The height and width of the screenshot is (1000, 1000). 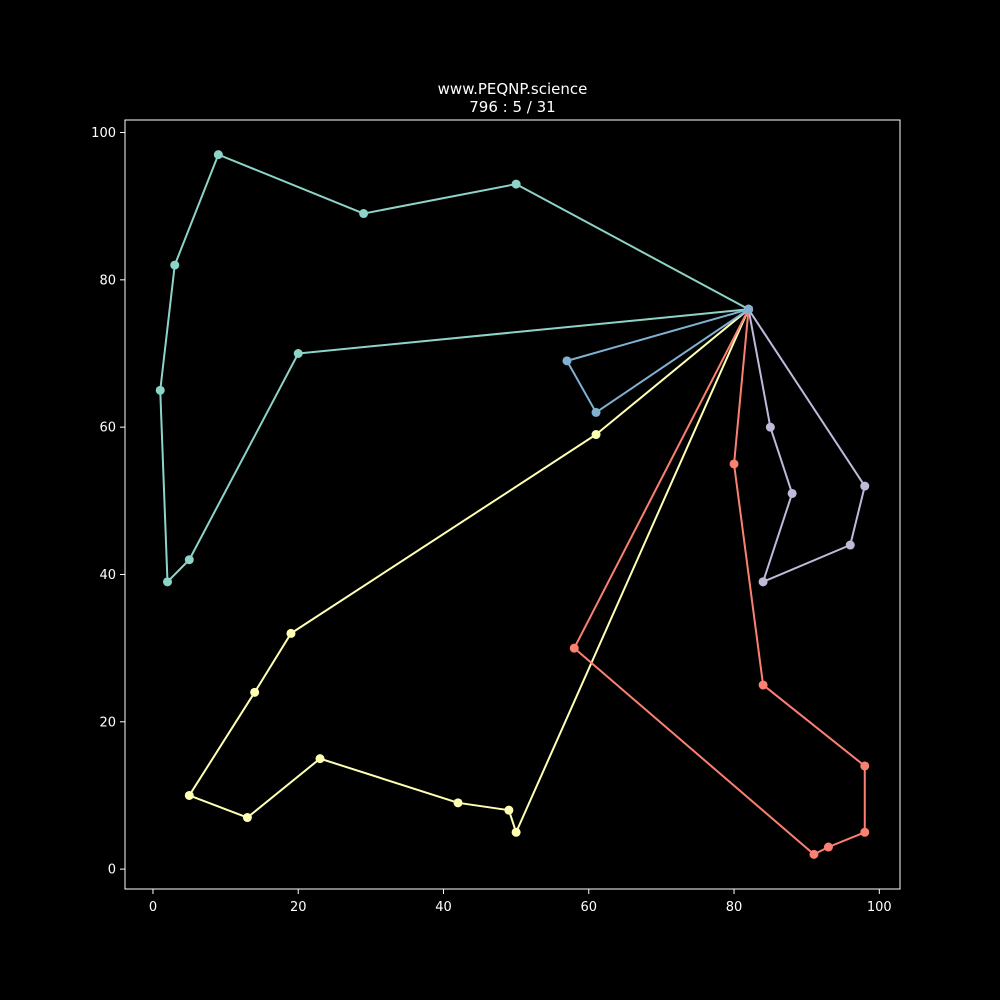 I want to click on x-tick-label-0: 0, so click(x=153, y=907).